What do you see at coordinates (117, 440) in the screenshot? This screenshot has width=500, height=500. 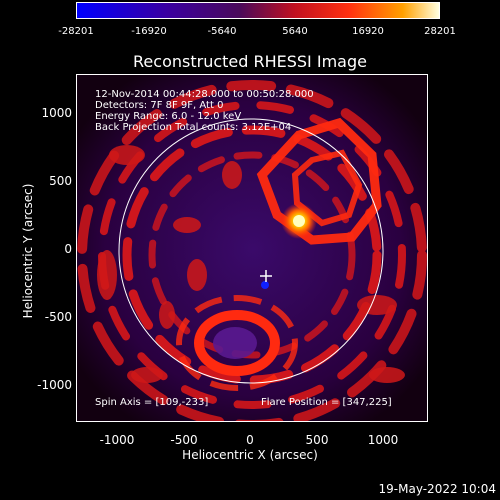 I see `x-tick-label: -1000` at bounding box center [117, 440].